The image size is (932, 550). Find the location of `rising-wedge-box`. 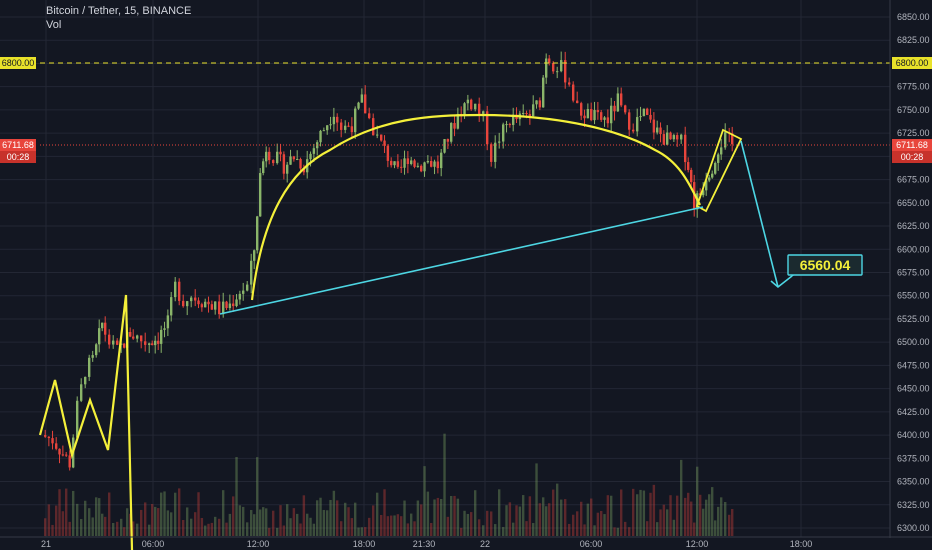

rising-wedge-box is located at coordinates (719, 170).